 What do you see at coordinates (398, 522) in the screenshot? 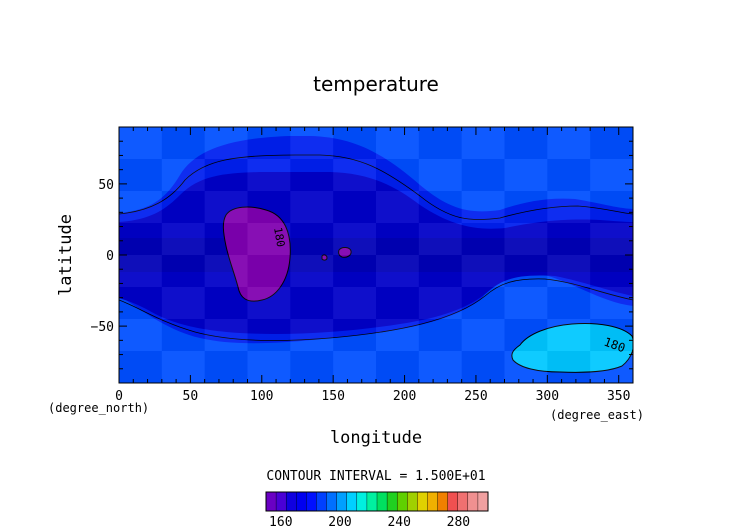
I see `colorbar-tick-label: 240` at bounding box center [398, 522].